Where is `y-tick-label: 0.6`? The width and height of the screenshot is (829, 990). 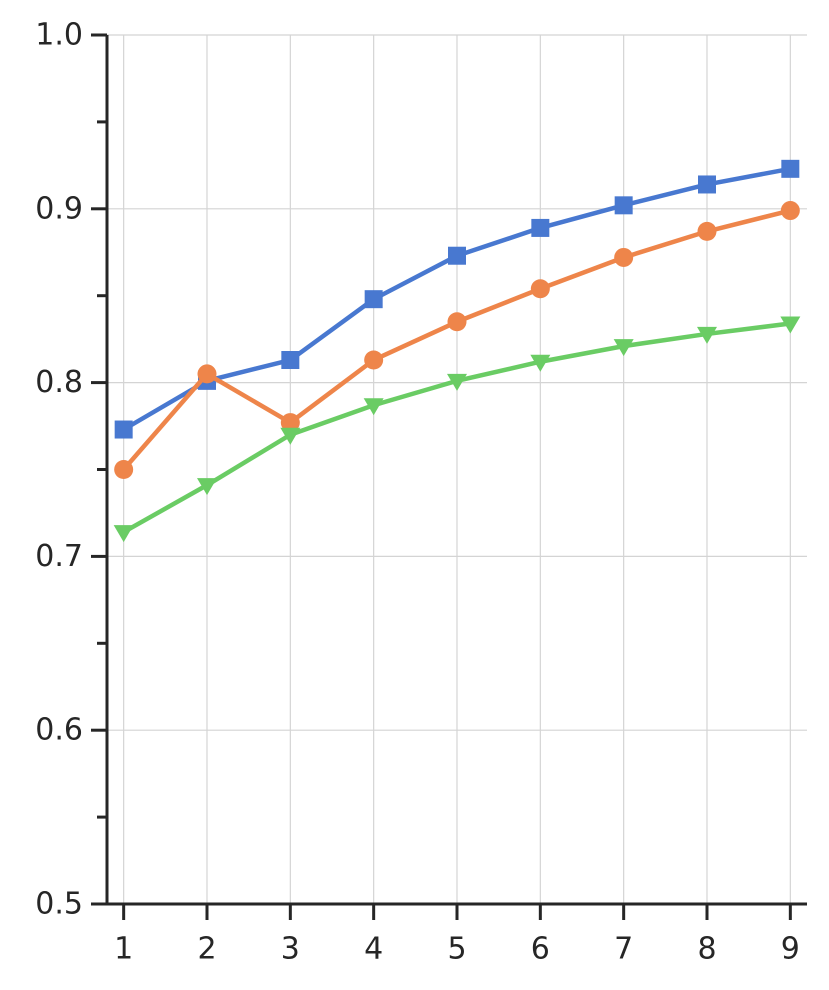 y-tick-label: 0.6 is located at coordinates (59, 730).